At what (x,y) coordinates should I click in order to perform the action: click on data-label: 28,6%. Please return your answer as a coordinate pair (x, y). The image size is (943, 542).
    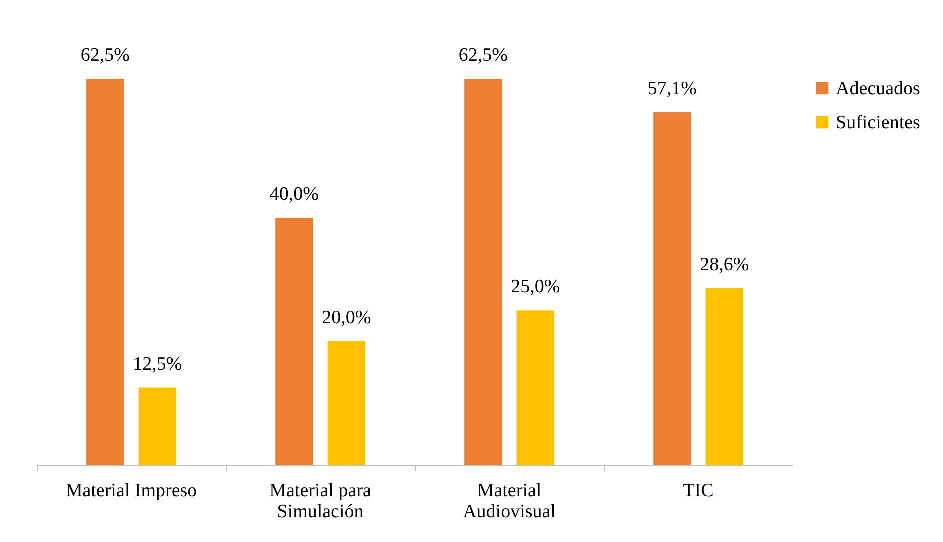
    Looking at the image, I should click on (725, 265).